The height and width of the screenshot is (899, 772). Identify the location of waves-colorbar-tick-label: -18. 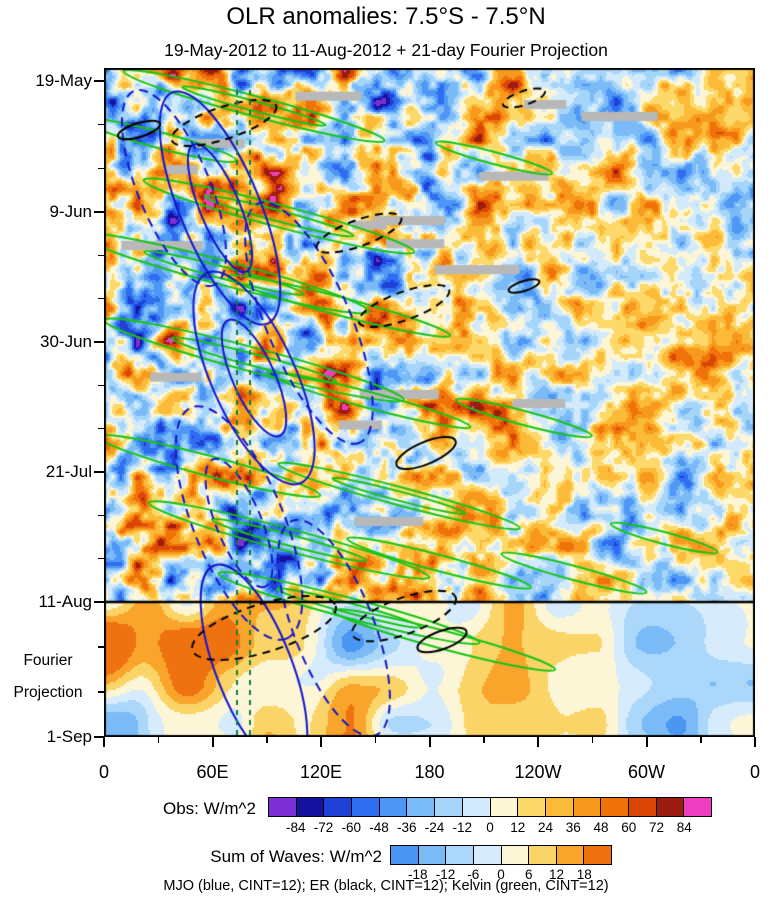
(417, 874).